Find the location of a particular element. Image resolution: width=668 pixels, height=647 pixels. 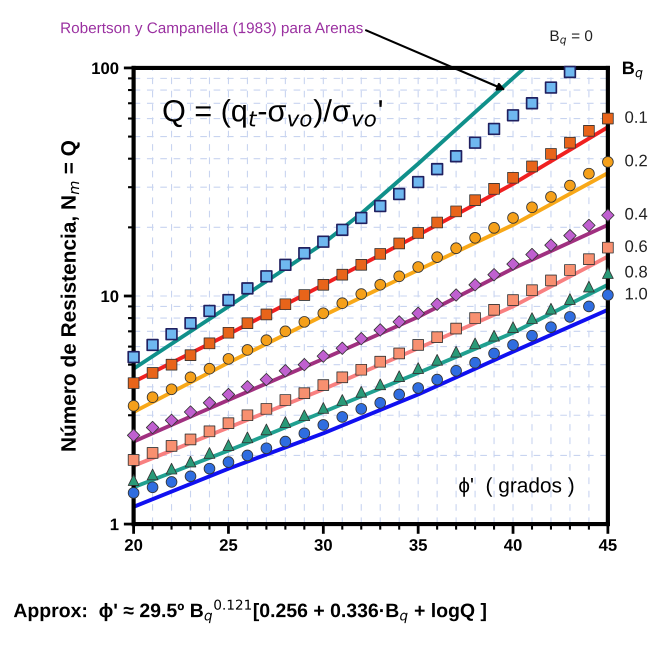

series-label: 1.0 is located at coordinates (637, 294).